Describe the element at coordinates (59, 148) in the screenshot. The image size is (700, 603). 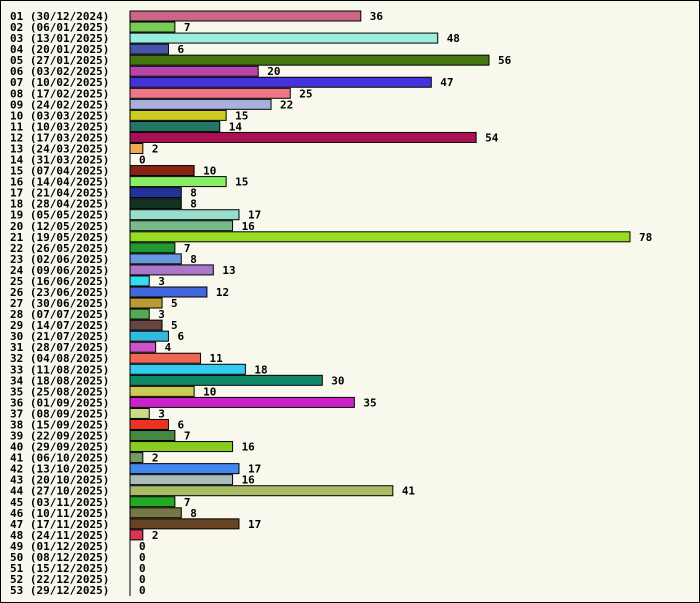
I see `category-label: 13 (24/03/2025)` at that location.